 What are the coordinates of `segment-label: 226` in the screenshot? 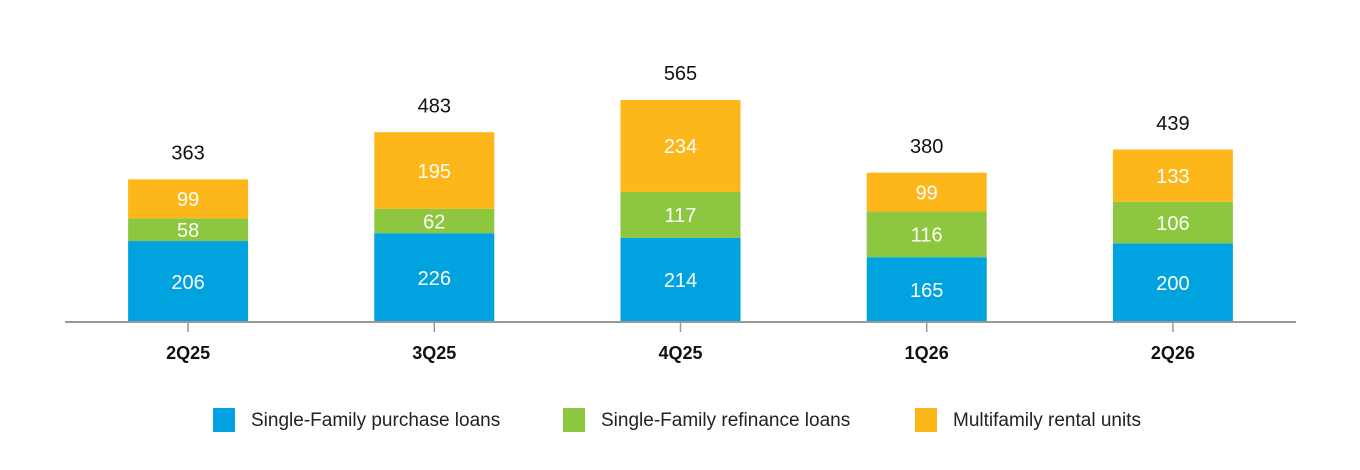 It's located at (434, 279).